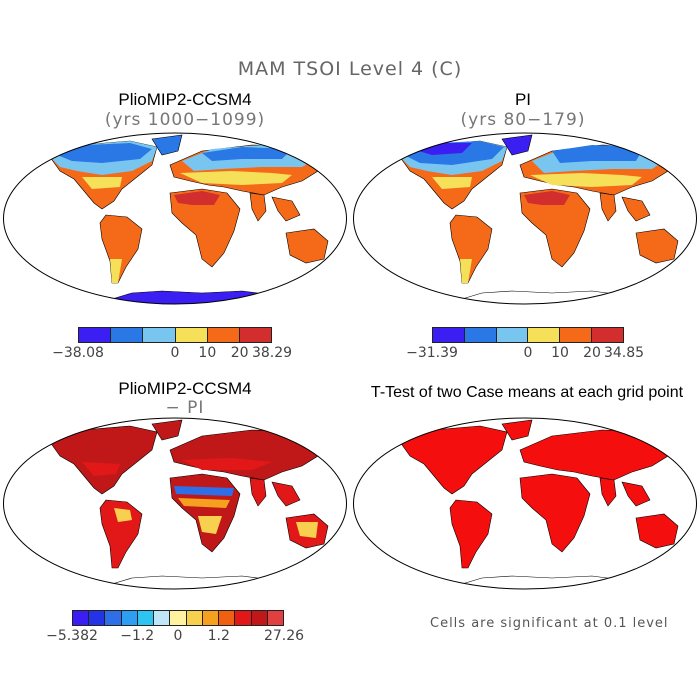 This screenshot has width=700, height=700. What do you see at coordinates (350, 69) in the screenshot?
I see `figure-title: MAM TSOI Level 4 (C)` at bounding box center [350, 69].